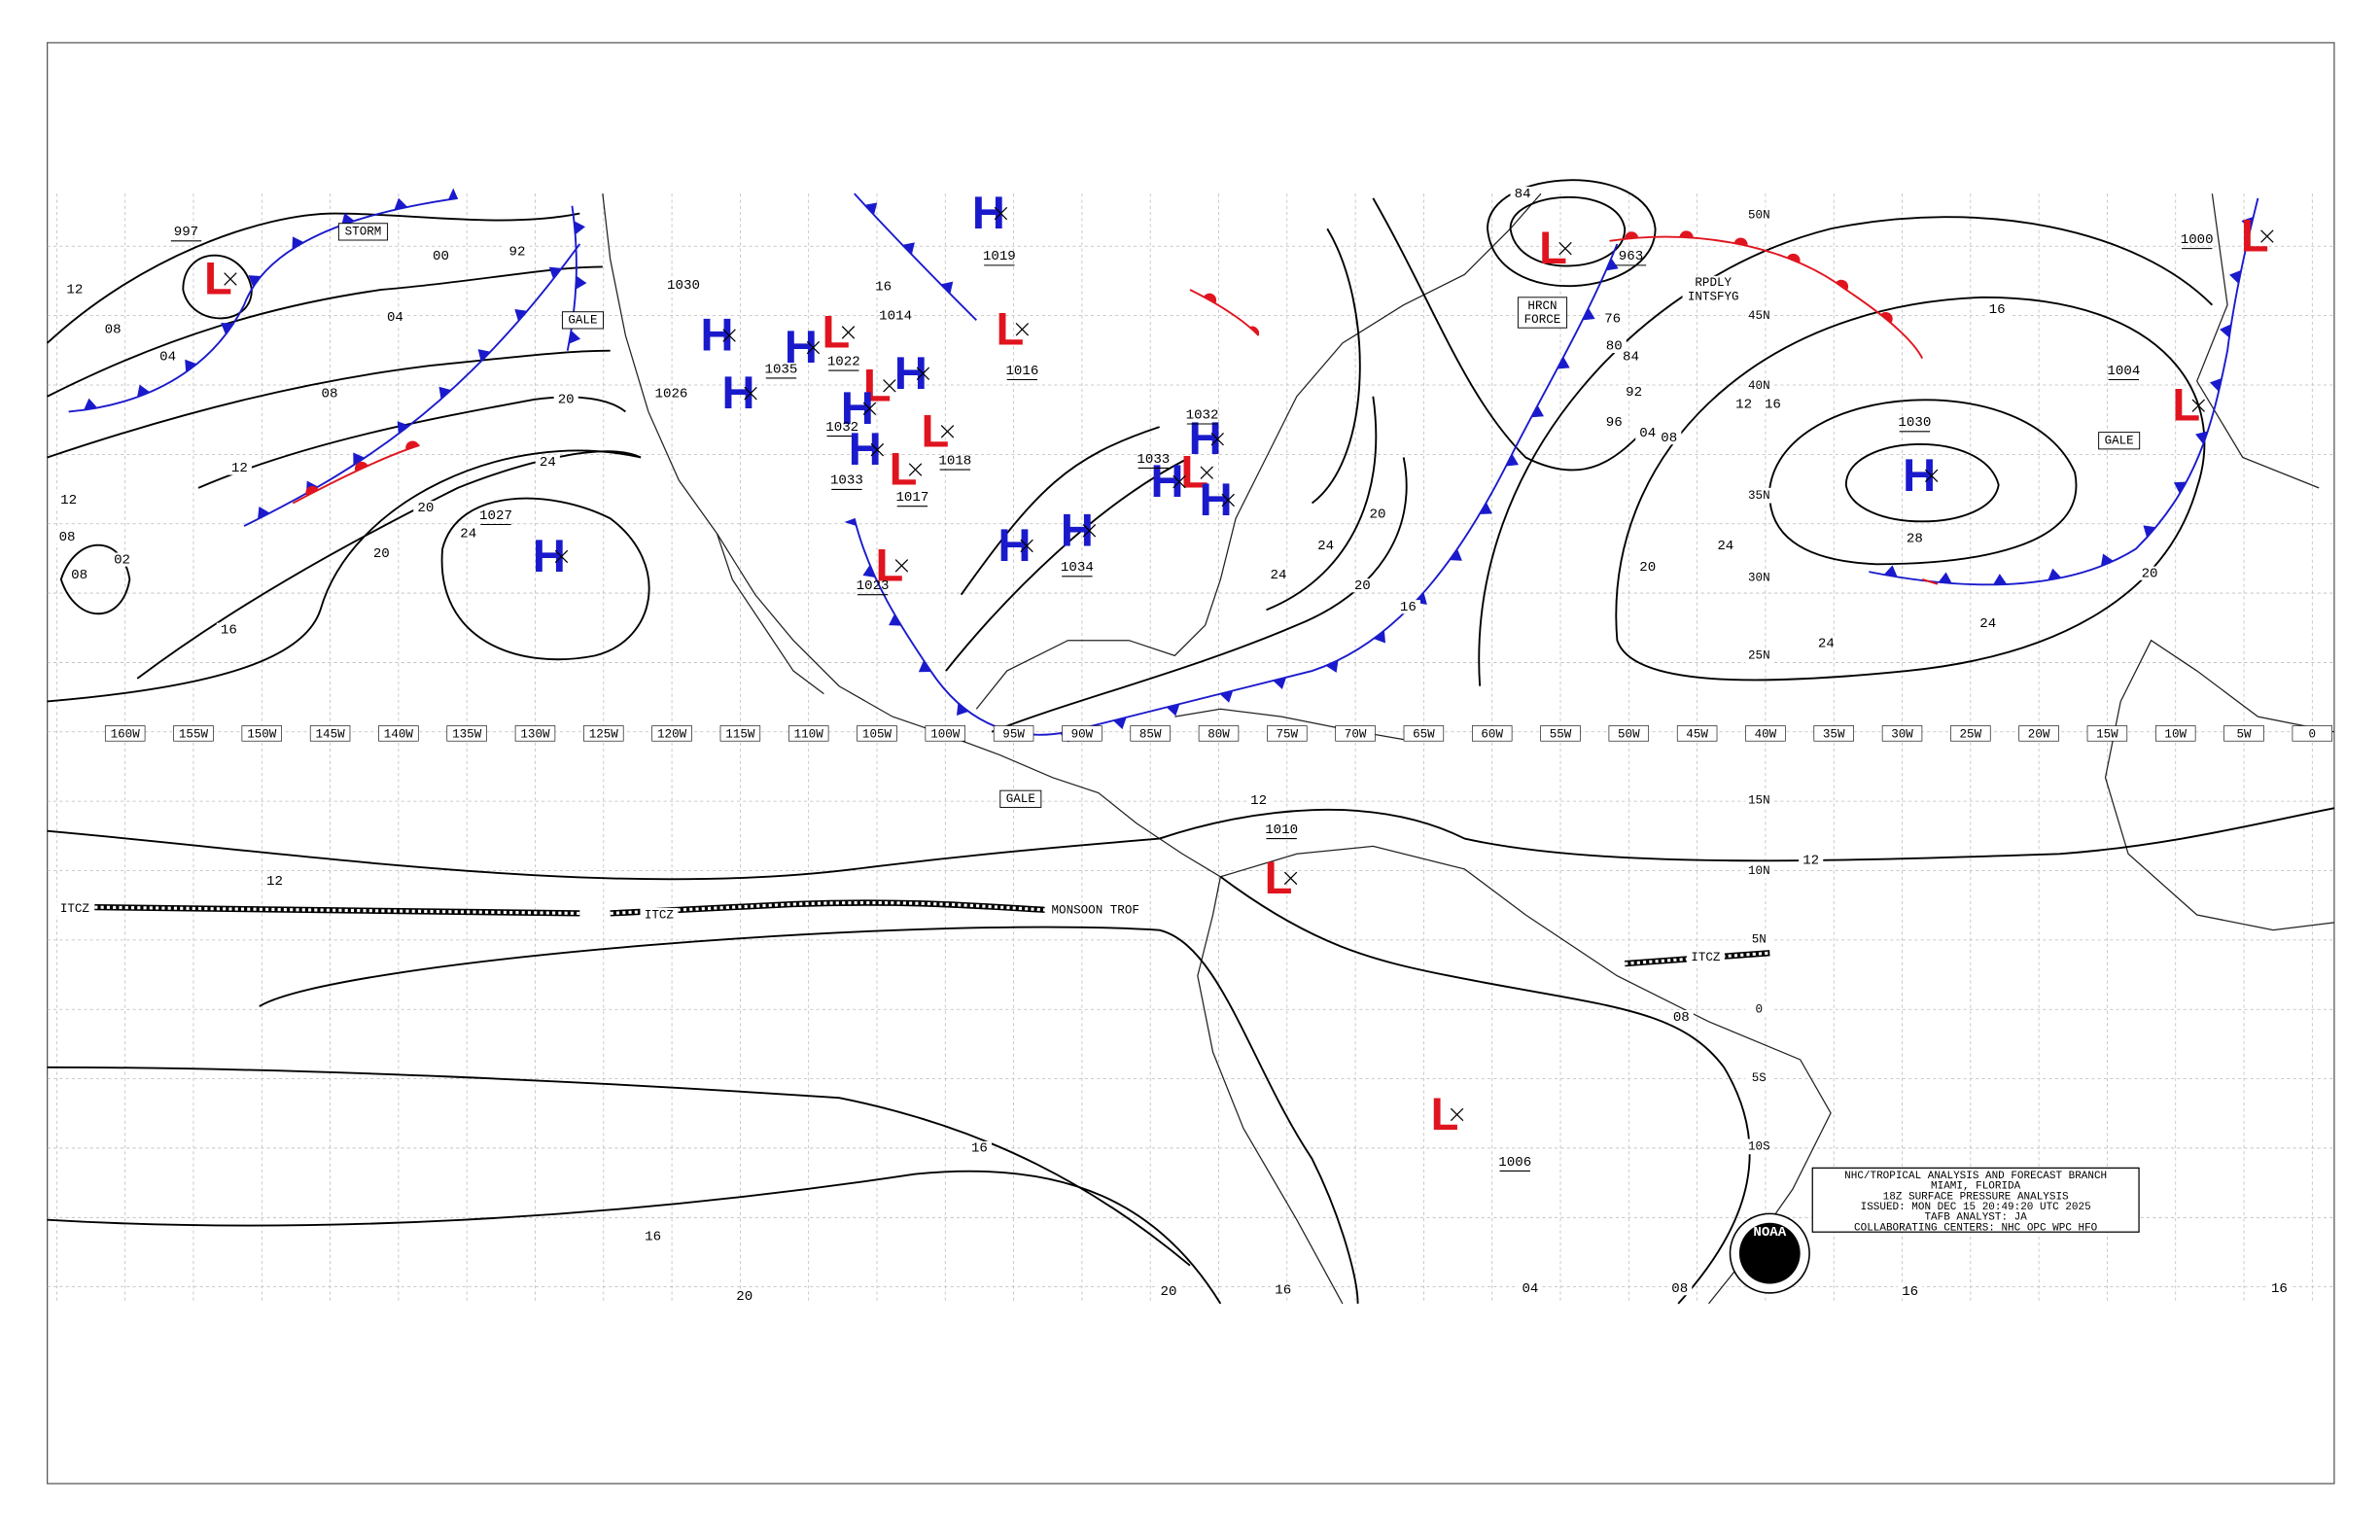 The width and height of the screenshot is (2380, 1540). Describe the element at coordinates (1095, 911) in the screenshot. I see `annotation: MONSOON TROF` at that location.